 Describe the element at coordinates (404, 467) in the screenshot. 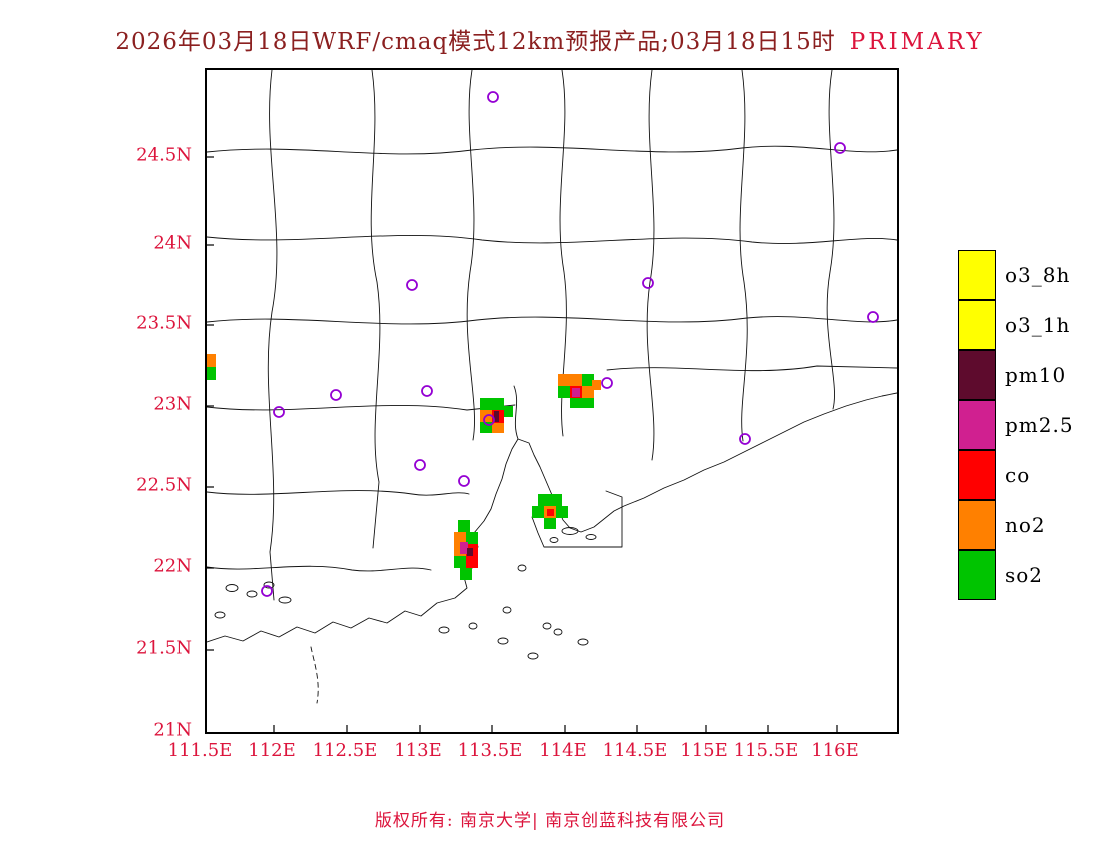

I see `pollution-cells` at that location.